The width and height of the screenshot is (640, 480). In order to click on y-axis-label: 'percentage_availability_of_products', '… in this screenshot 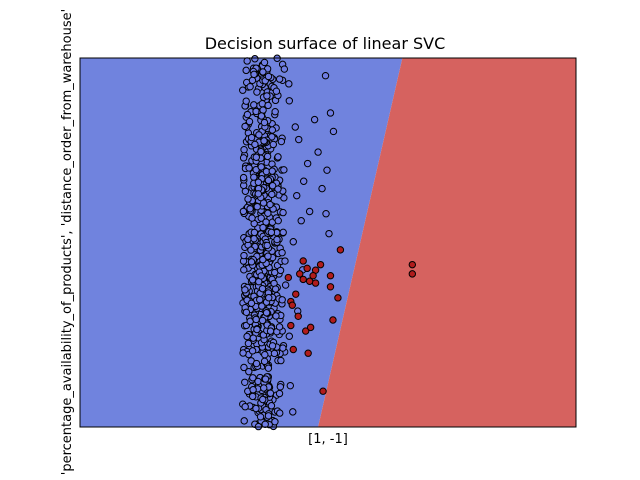, I will do `click(67, 242)`.